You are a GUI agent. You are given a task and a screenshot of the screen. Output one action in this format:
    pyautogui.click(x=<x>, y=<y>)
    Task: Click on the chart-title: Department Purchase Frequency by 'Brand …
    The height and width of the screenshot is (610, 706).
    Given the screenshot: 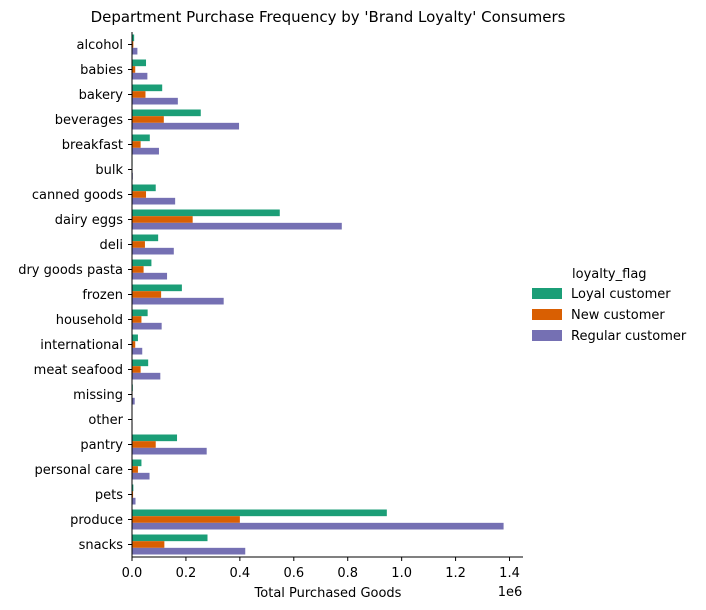 What is the action you would take?
    pyautogui.click(x=328, y=17)
    